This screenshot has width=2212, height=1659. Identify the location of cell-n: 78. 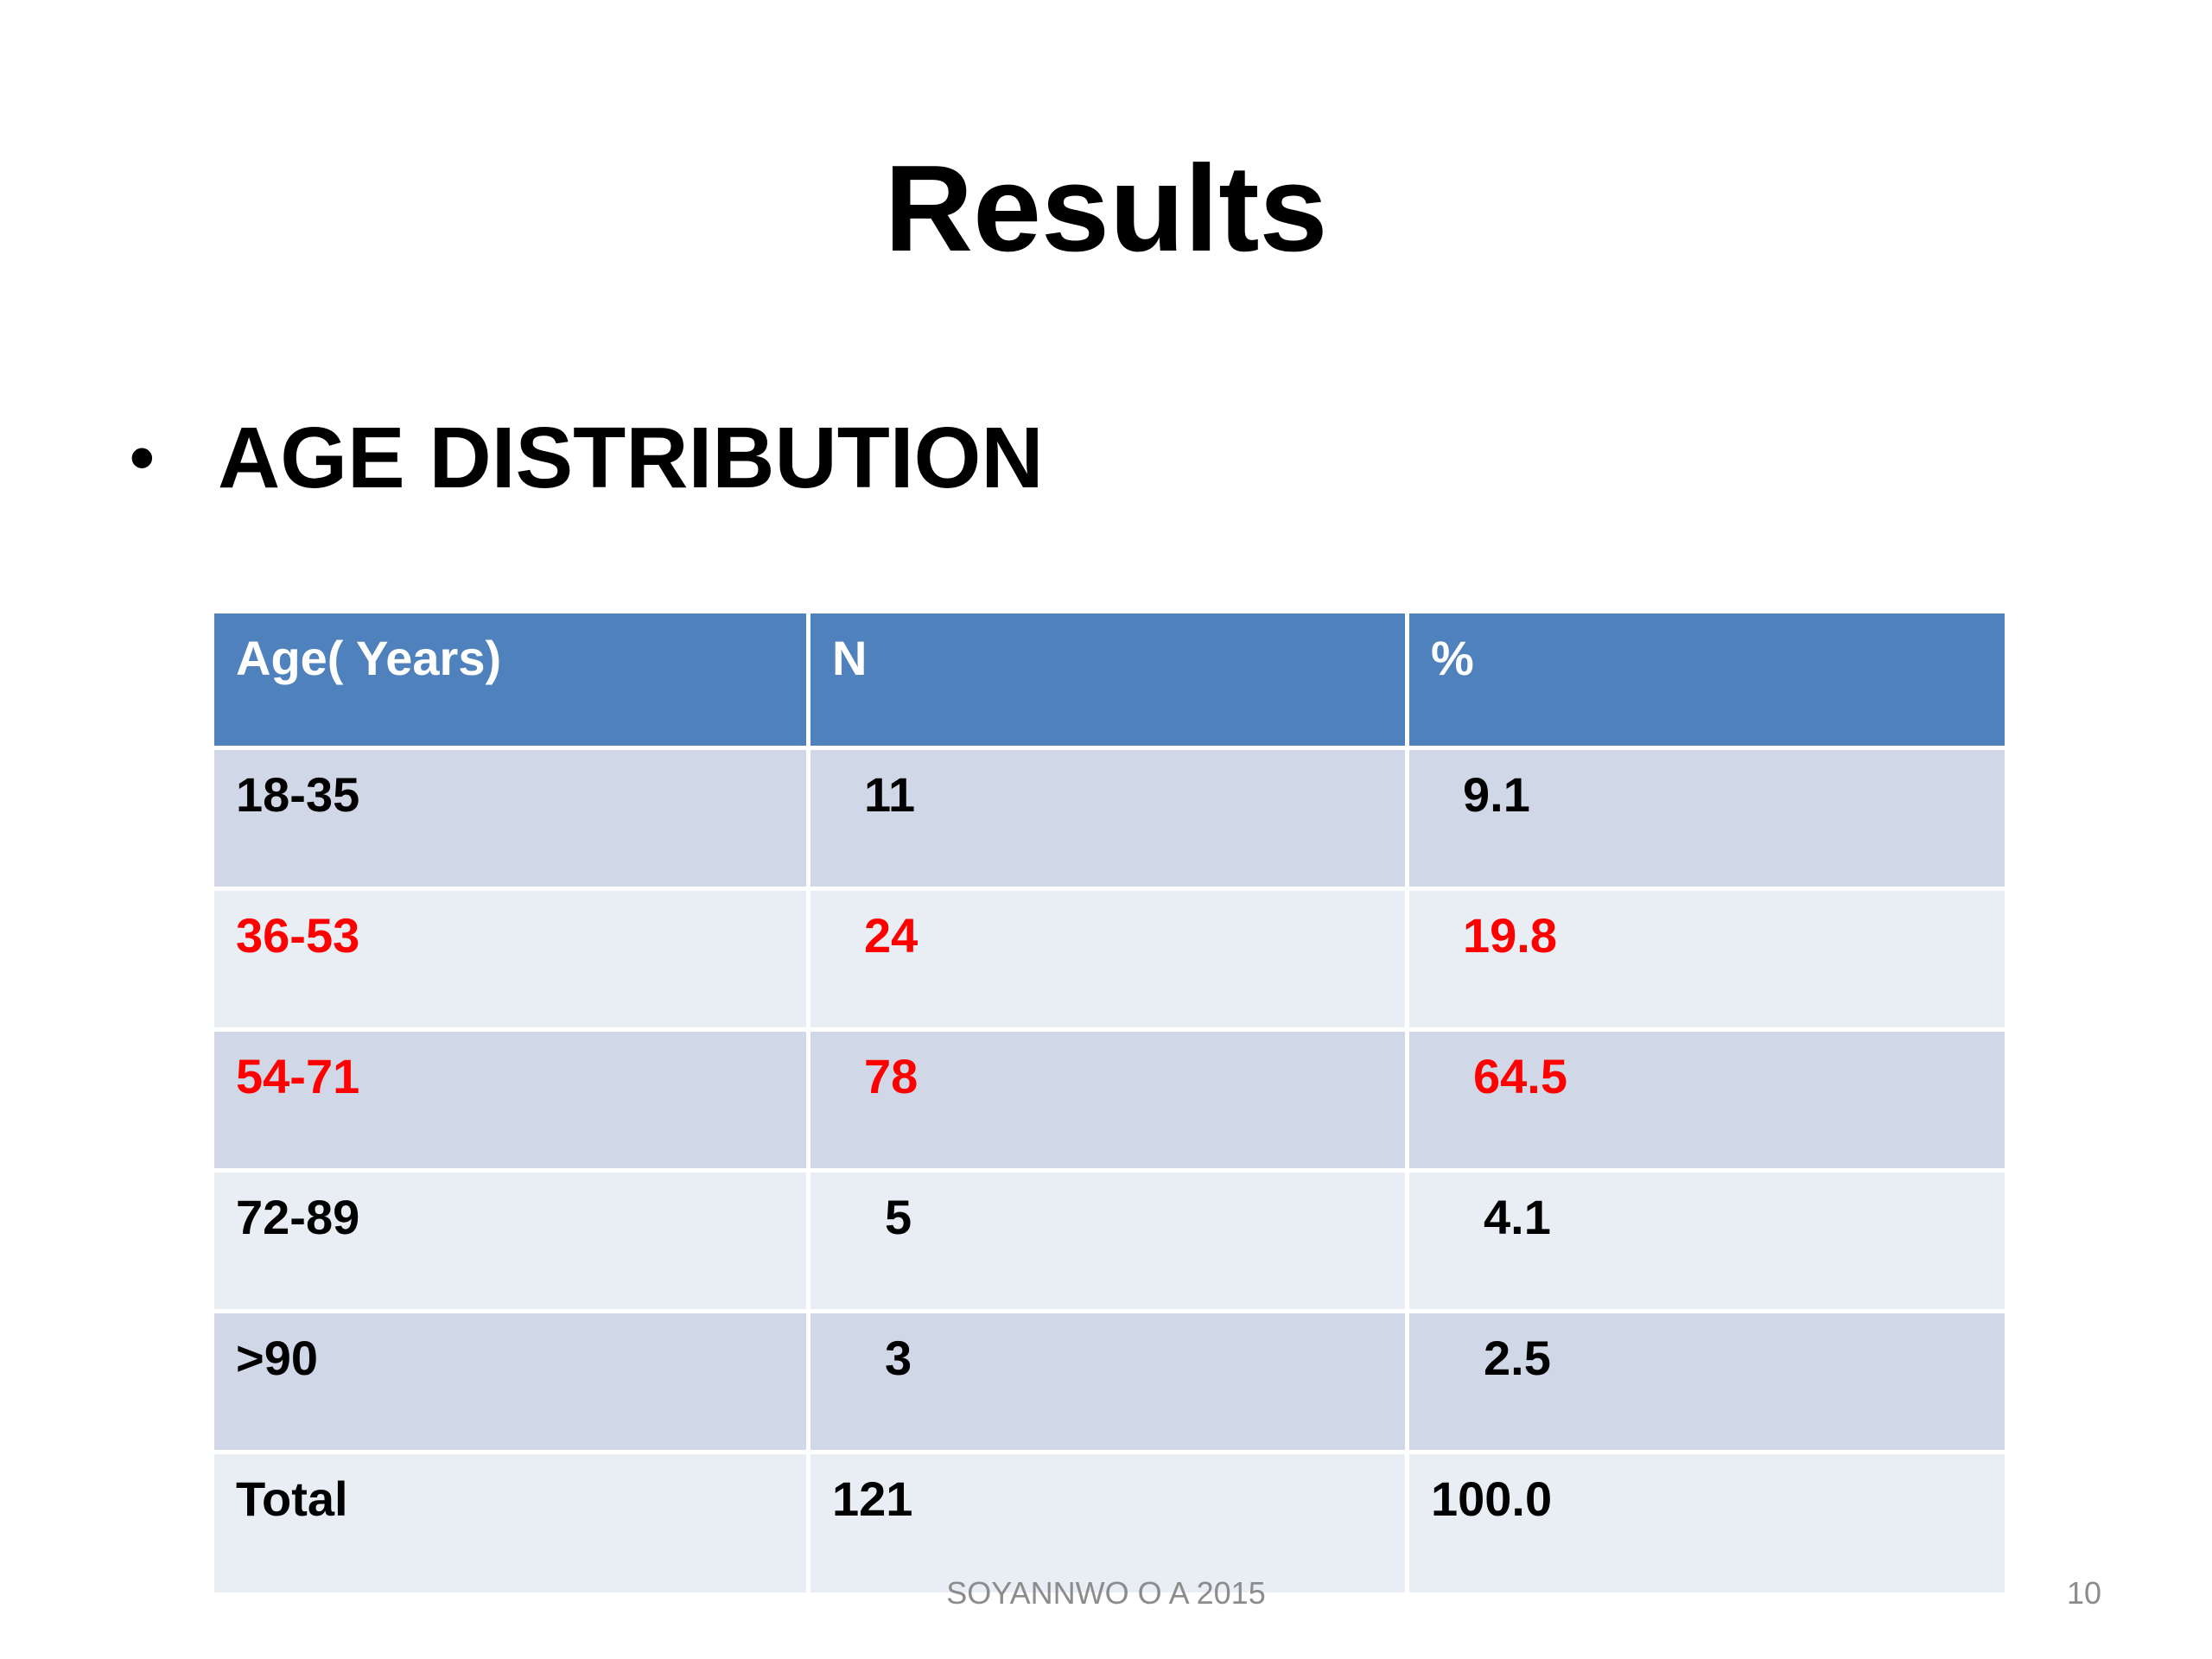
(1107, 1100).